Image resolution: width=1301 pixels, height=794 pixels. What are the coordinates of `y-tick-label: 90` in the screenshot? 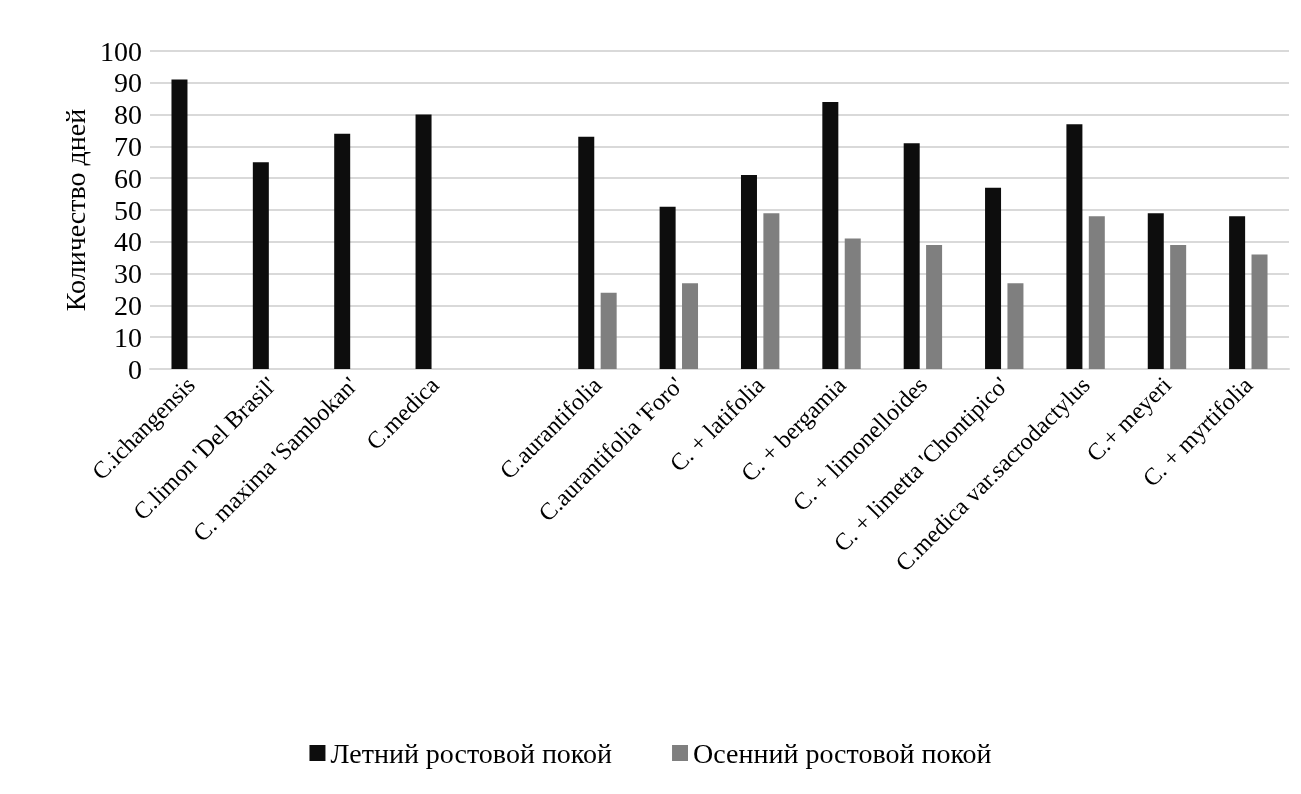 It's located at (128, 83).